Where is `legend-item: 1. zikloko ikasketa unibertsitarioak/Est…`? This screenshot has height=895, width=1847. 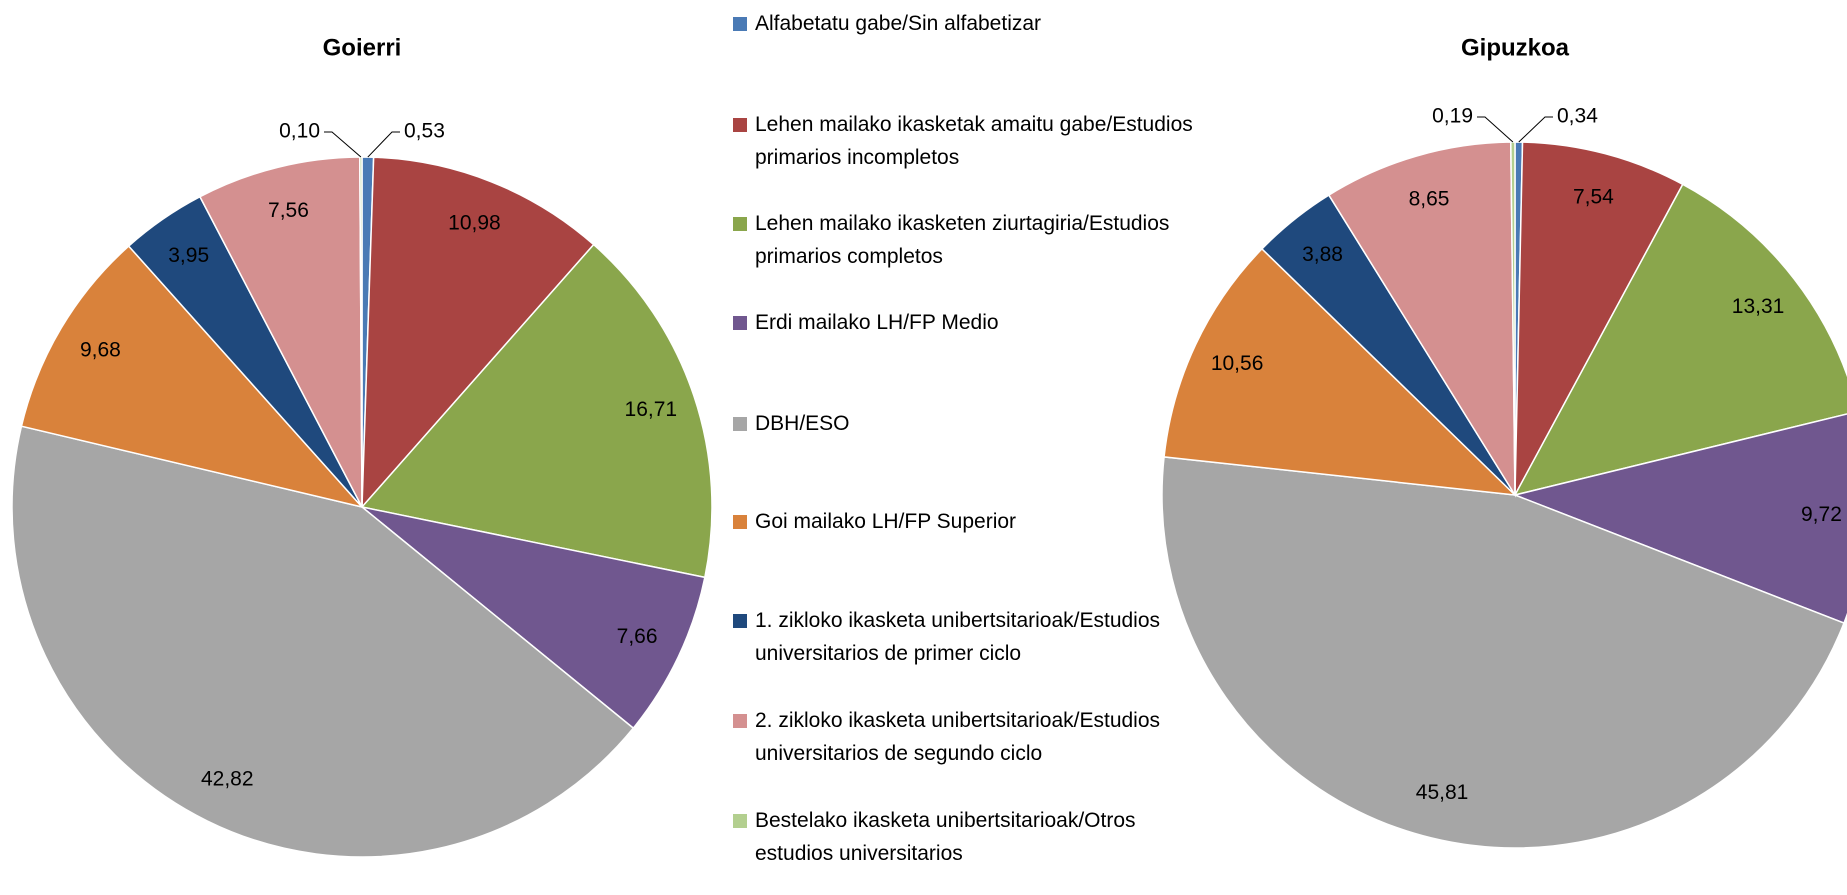
legend-item: 1. zikloko ikasketa unibertsitarioak/Est… is located at coordinates (968, 637).